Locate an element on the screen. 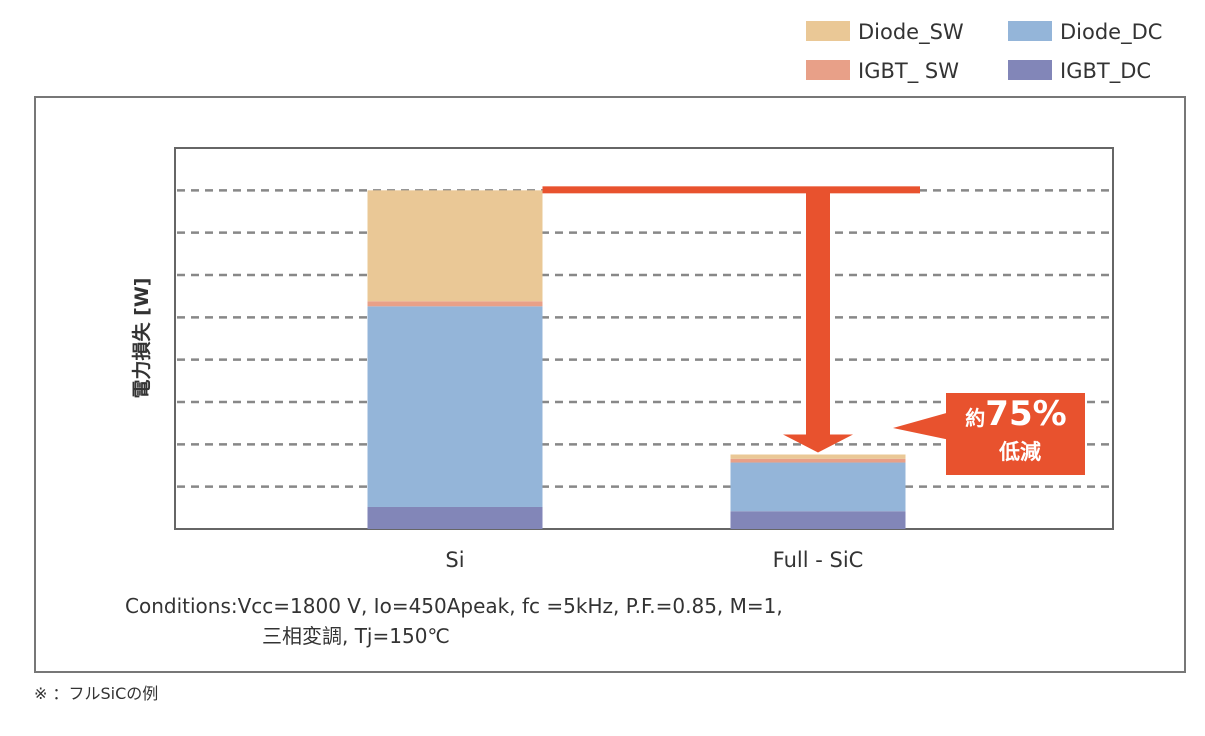 Image resolution: width=1205 pixels, height=736 pixels. callout-pointer is located at coordinates (921, 426).